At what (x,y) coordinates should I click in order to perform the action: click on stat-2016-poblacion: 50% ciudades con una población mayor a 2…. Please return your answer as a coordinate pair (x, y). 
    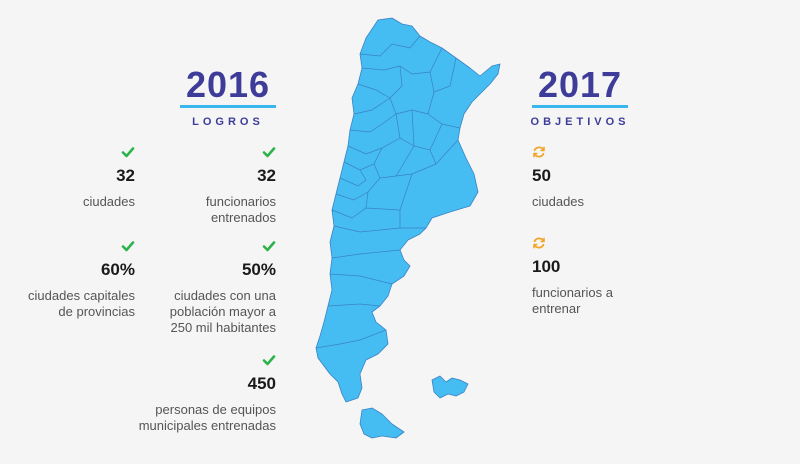
    Looking at the image, I should click on (196, 287).